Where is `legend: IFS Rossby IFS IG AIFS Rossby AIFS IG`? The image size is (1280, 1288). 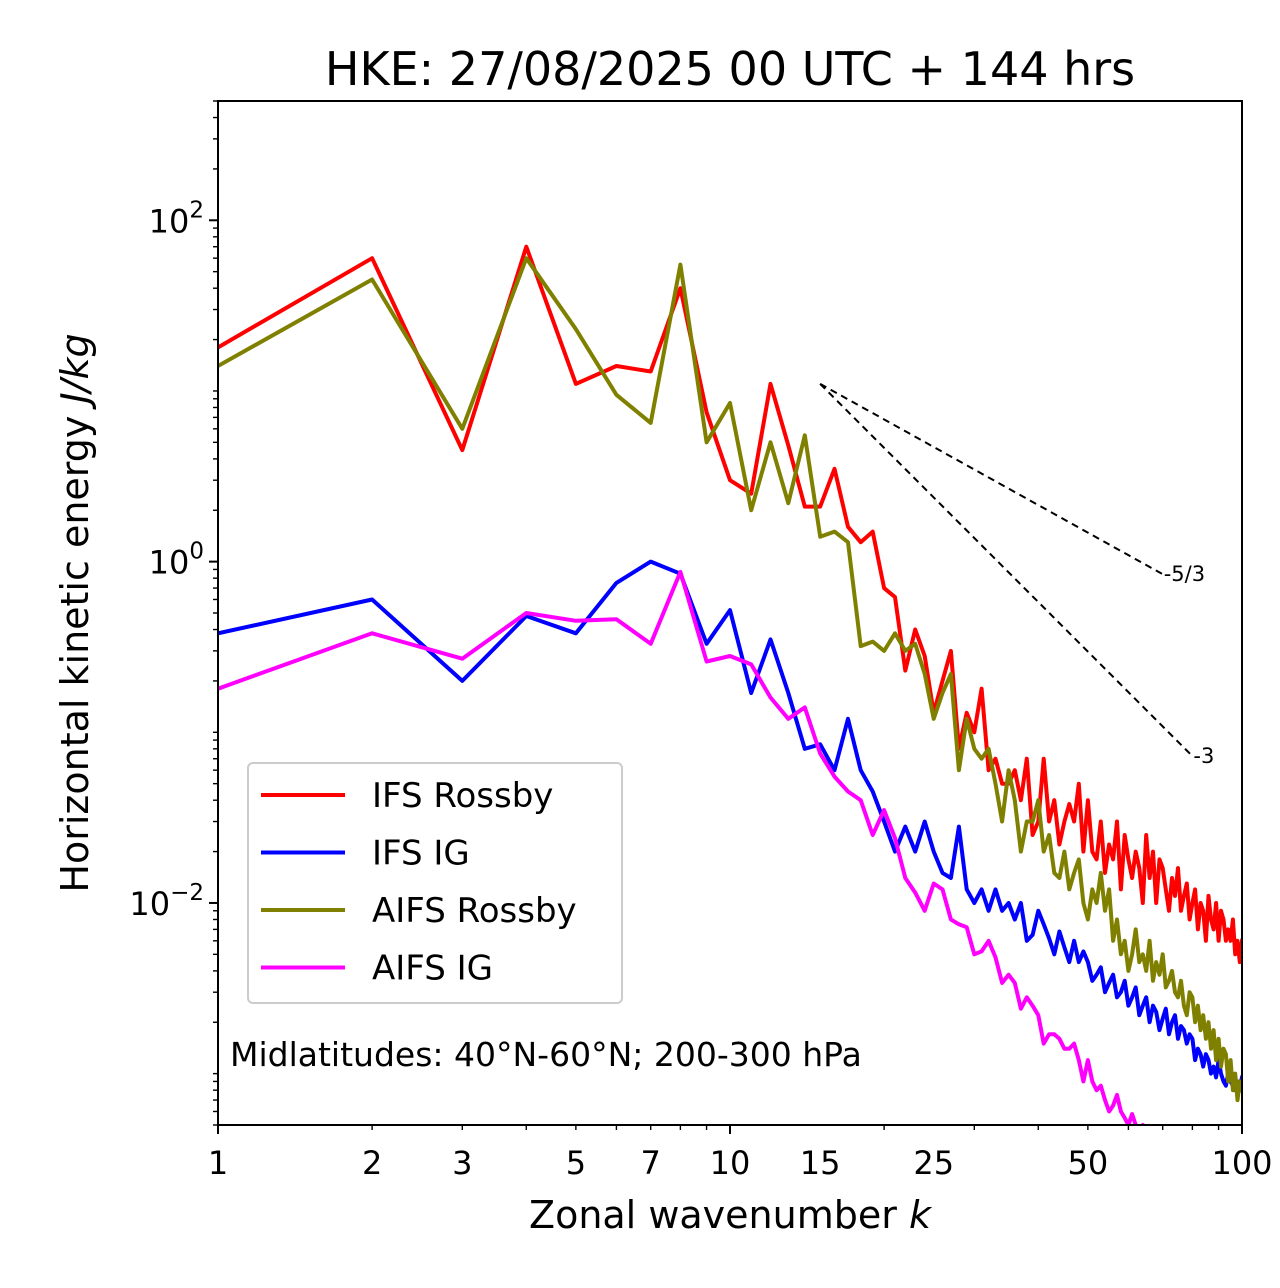
legend: IFS Rossby IFS IG AIFS Rossby AIFS IG is located at coordinates (435, 883).